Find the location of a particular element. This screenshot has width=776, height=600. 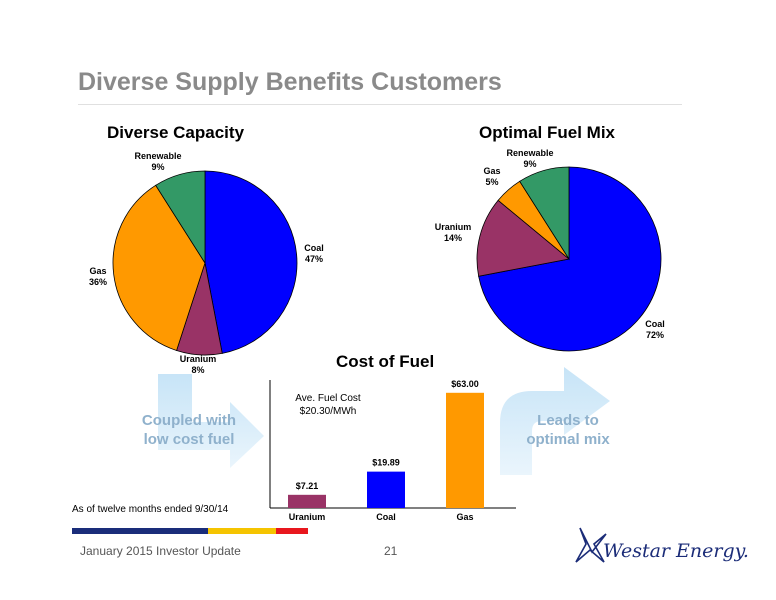

pie1-slice-renewable is located at coordinates (180, 217).